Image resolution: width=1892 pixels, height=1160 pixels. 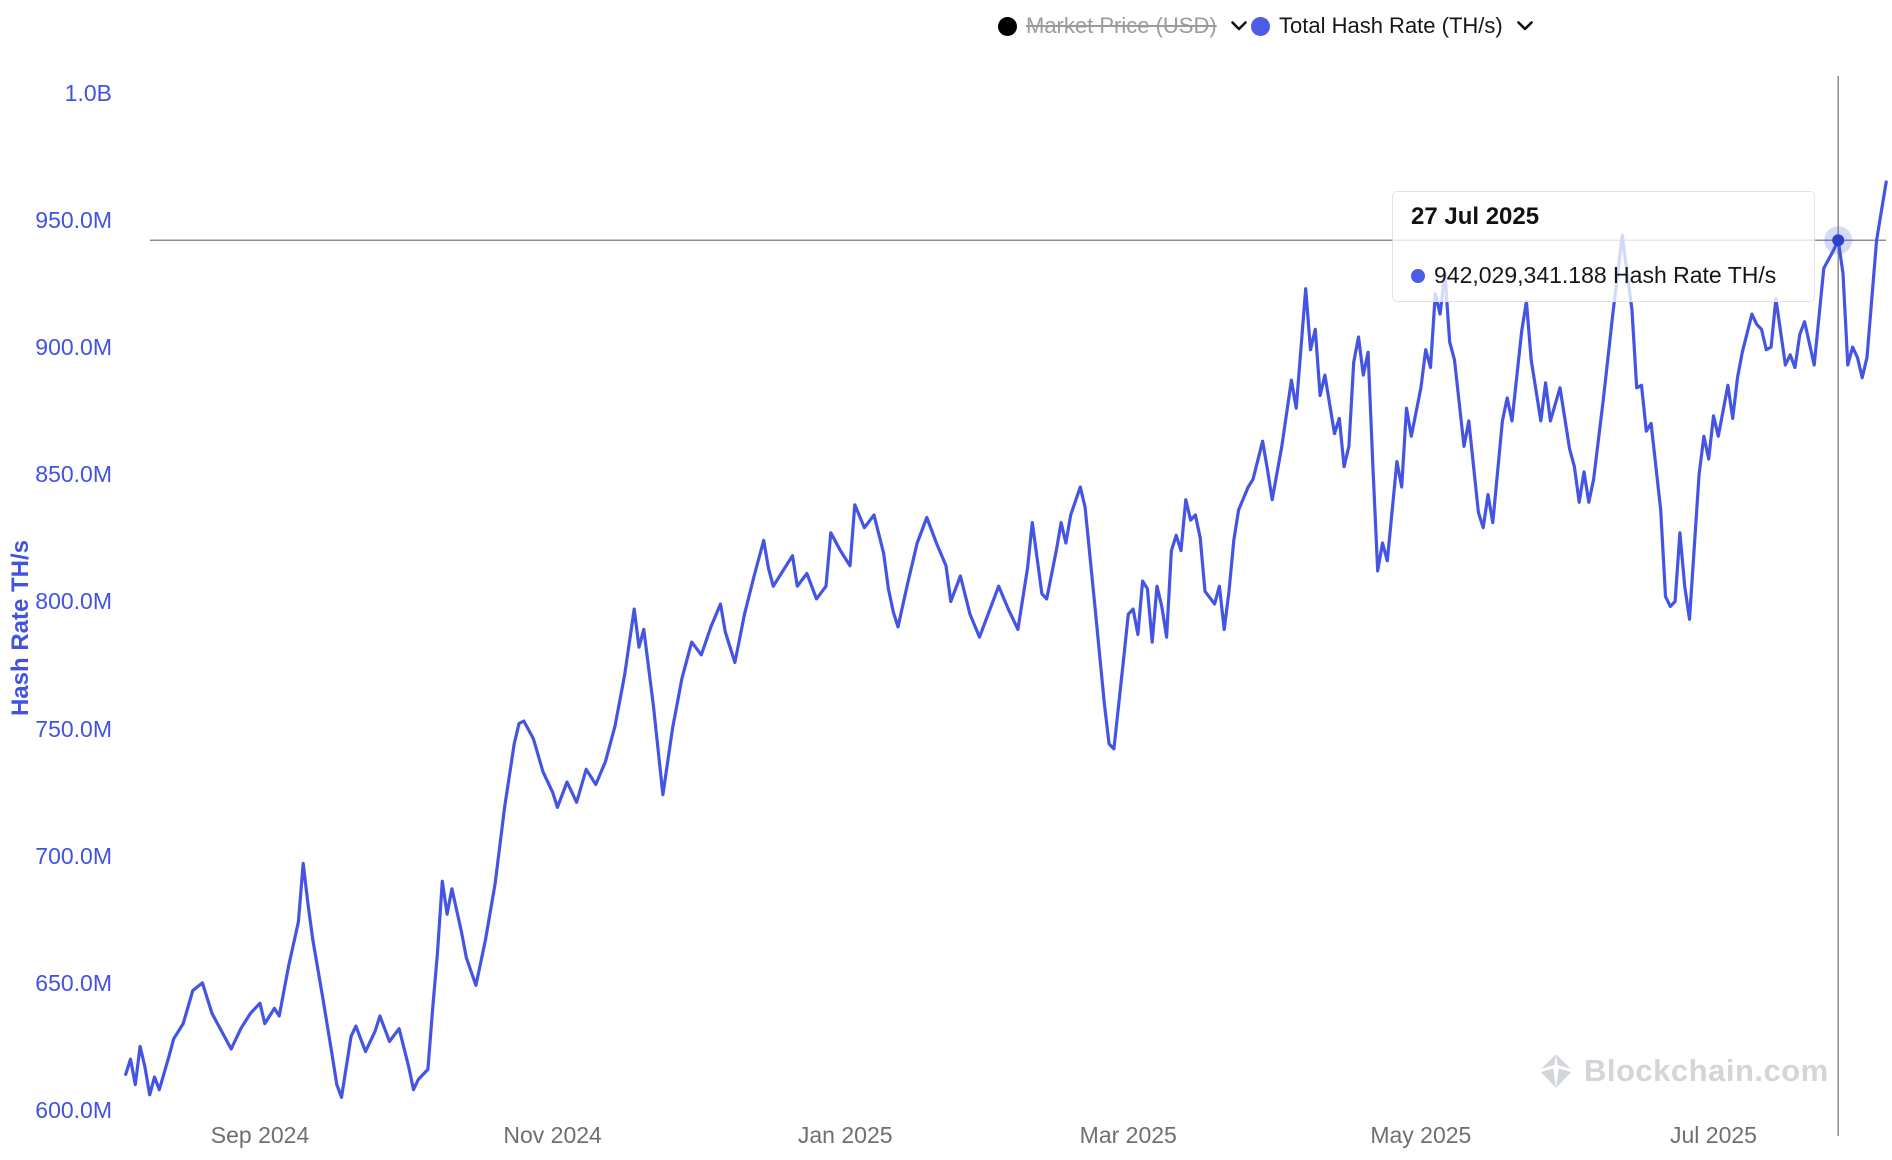 I want to click on legend-label-market-price: Market Price (USD), so click(x=1121, y=25).